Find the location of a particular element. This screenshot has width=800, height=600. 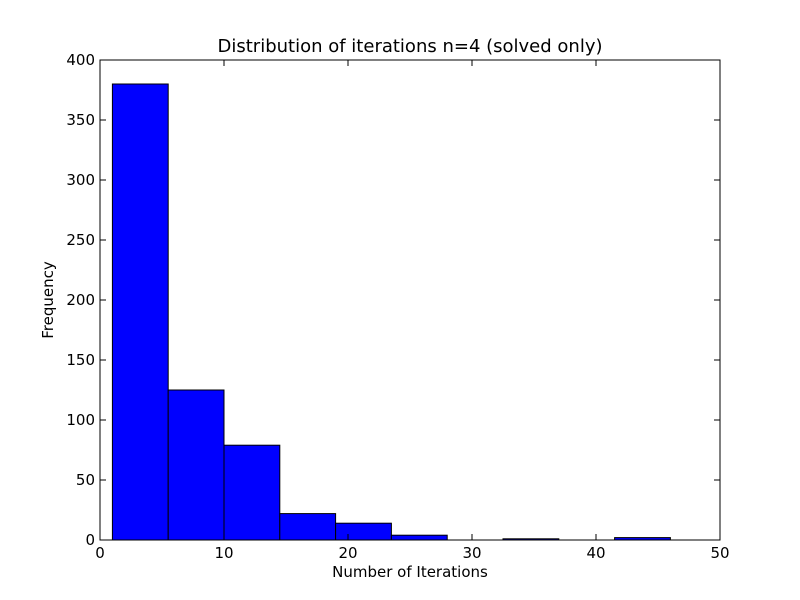

y-tick-label: 250 is located at coordinates (80, 240).